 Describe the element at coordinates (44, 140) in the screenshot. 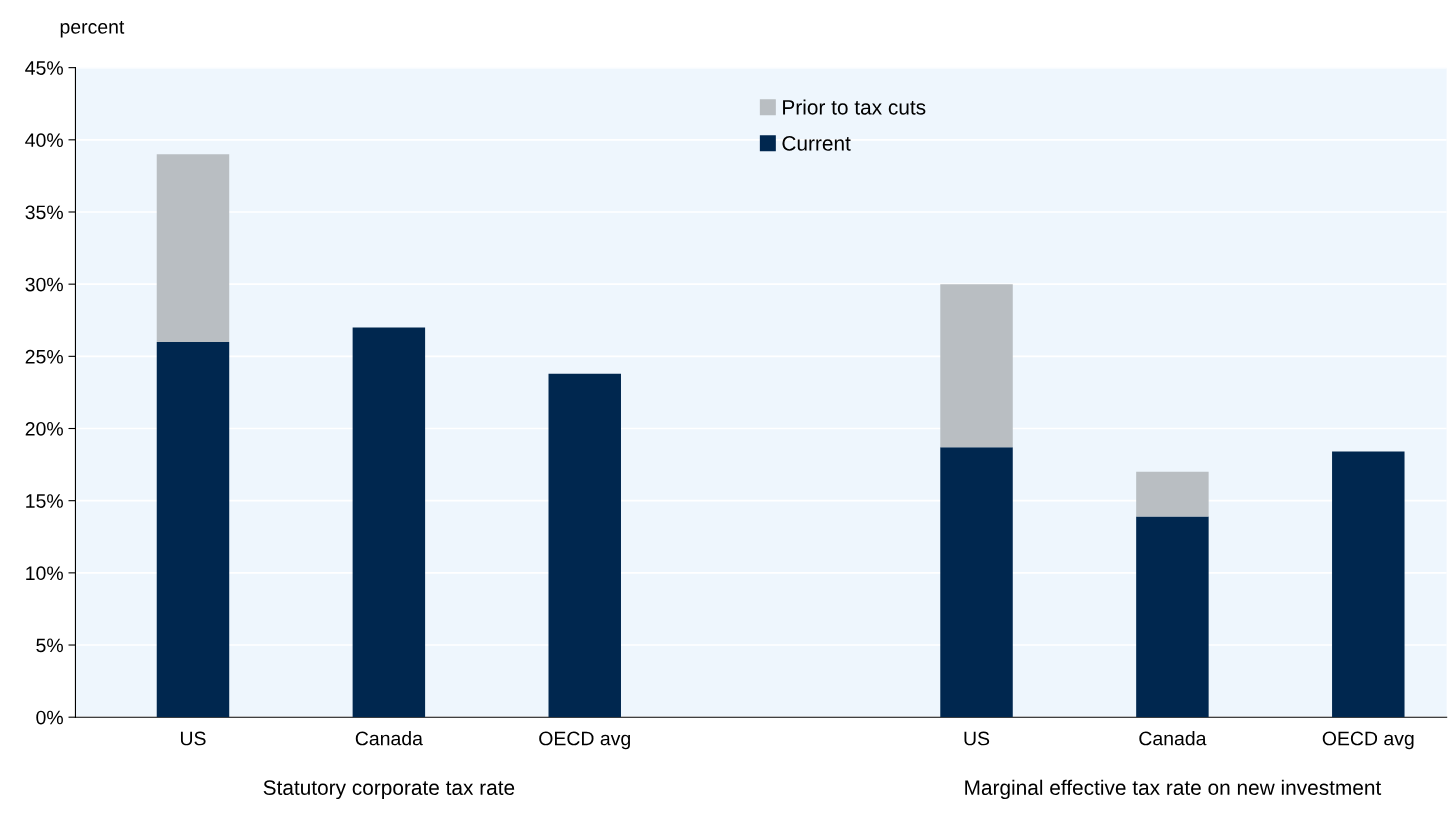

I see `y-tick-label: 40%` at that location.